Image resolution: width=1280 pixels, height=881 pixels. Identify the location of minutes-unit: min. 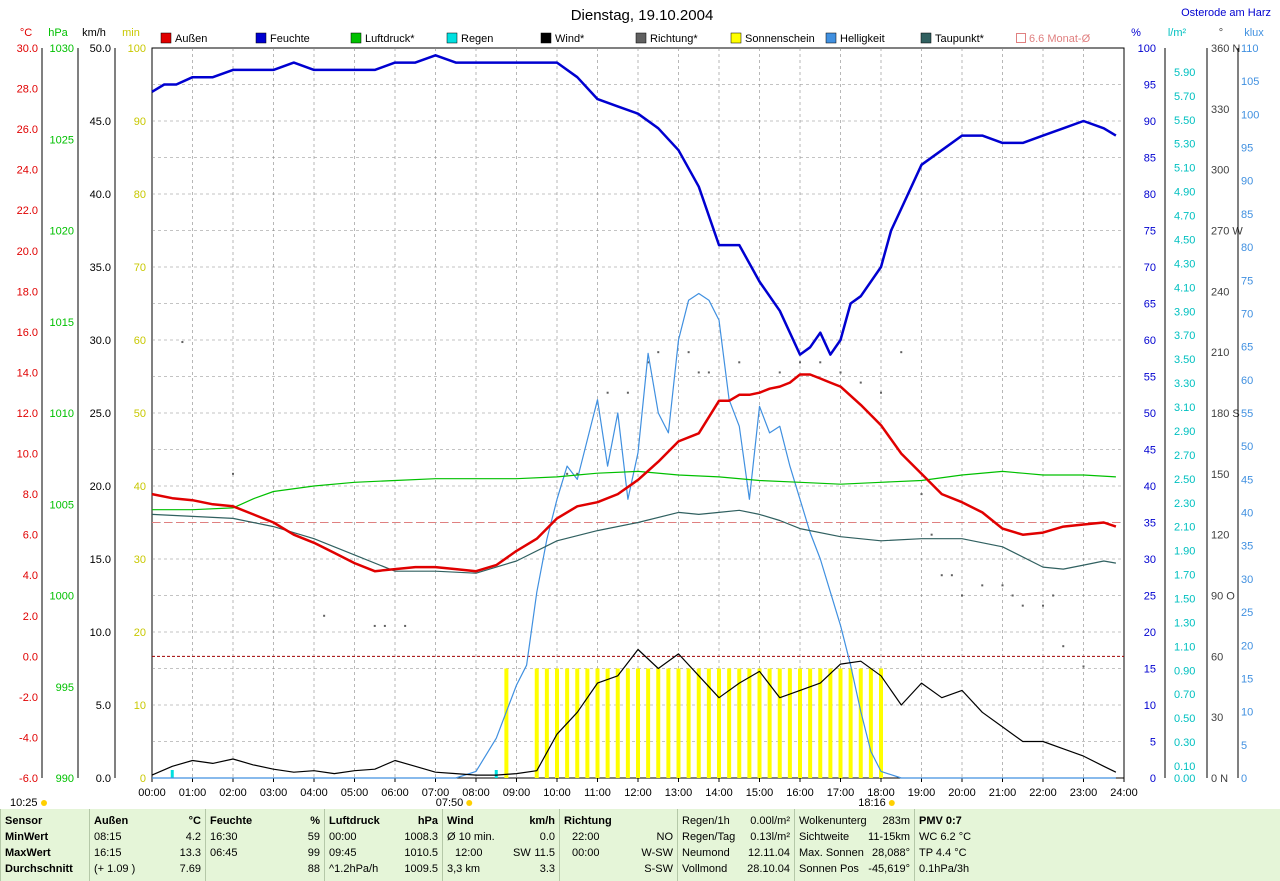
(131, 33).